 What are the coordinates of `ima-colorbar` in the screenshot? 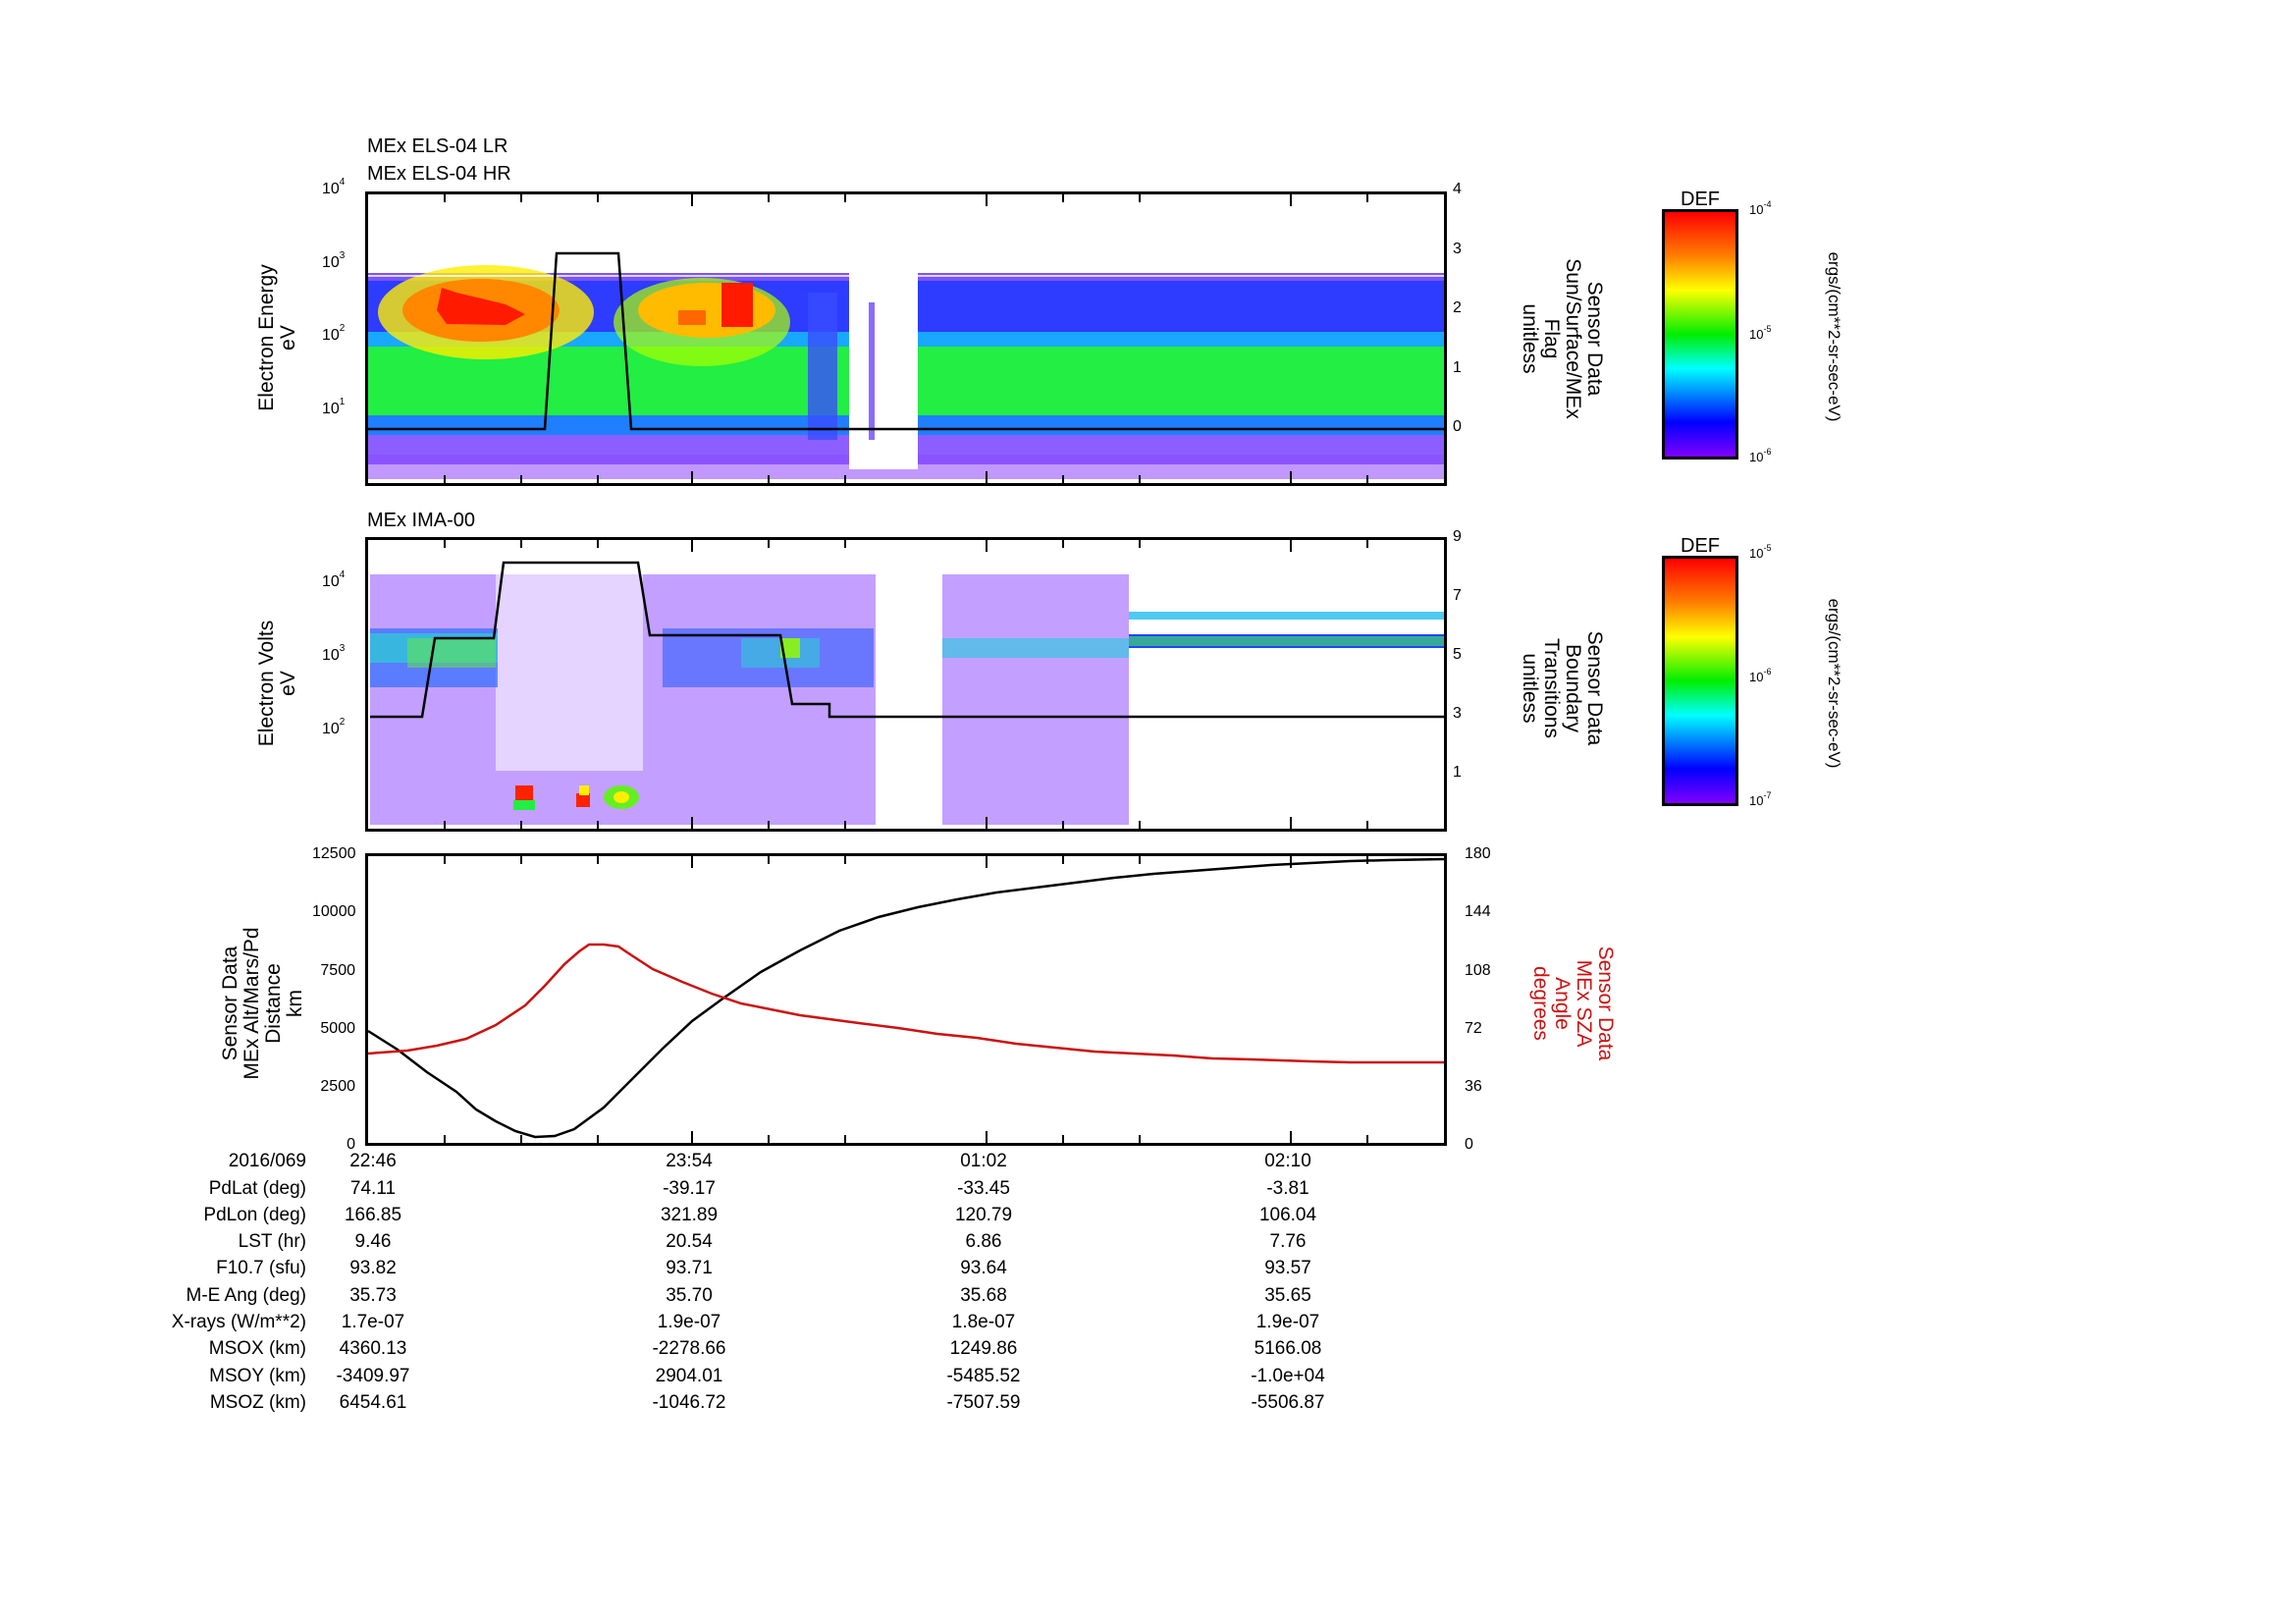 It's located at (1700, 681).